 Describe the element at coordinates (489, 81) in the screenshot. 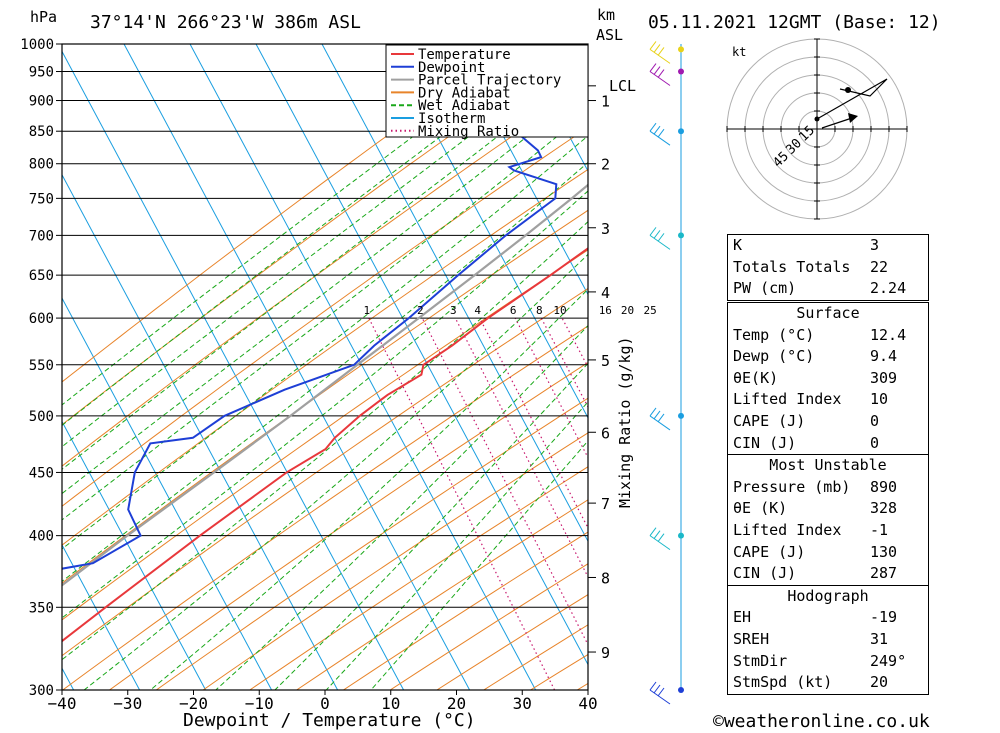

I see `legend-entry: Parcel Trajectory` at that location.